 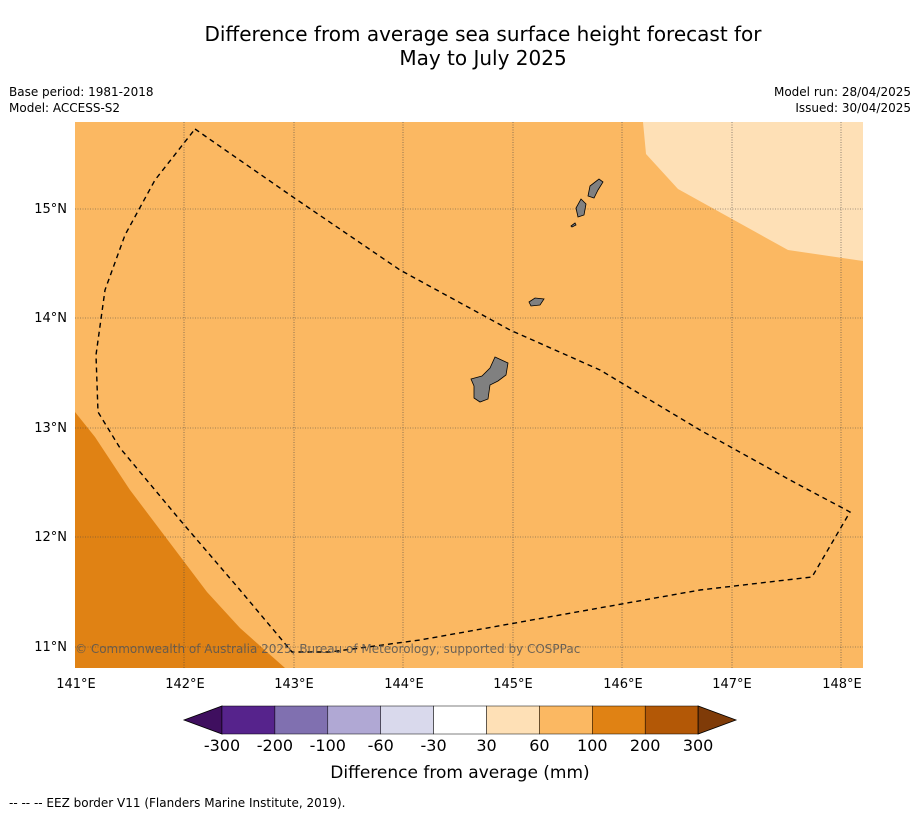 I want to click on lon-label: 145°E, so click(x=513, y=684).